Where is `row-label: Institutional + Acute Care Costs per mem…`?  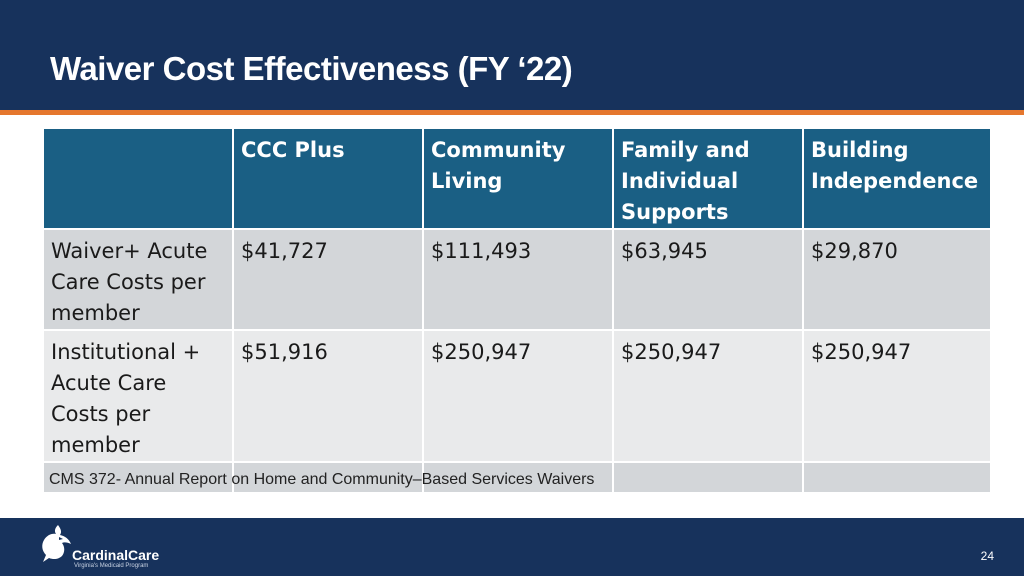
row-label: Institutional + Acute Care Costs per mem… is located at coordinates (138, 396).